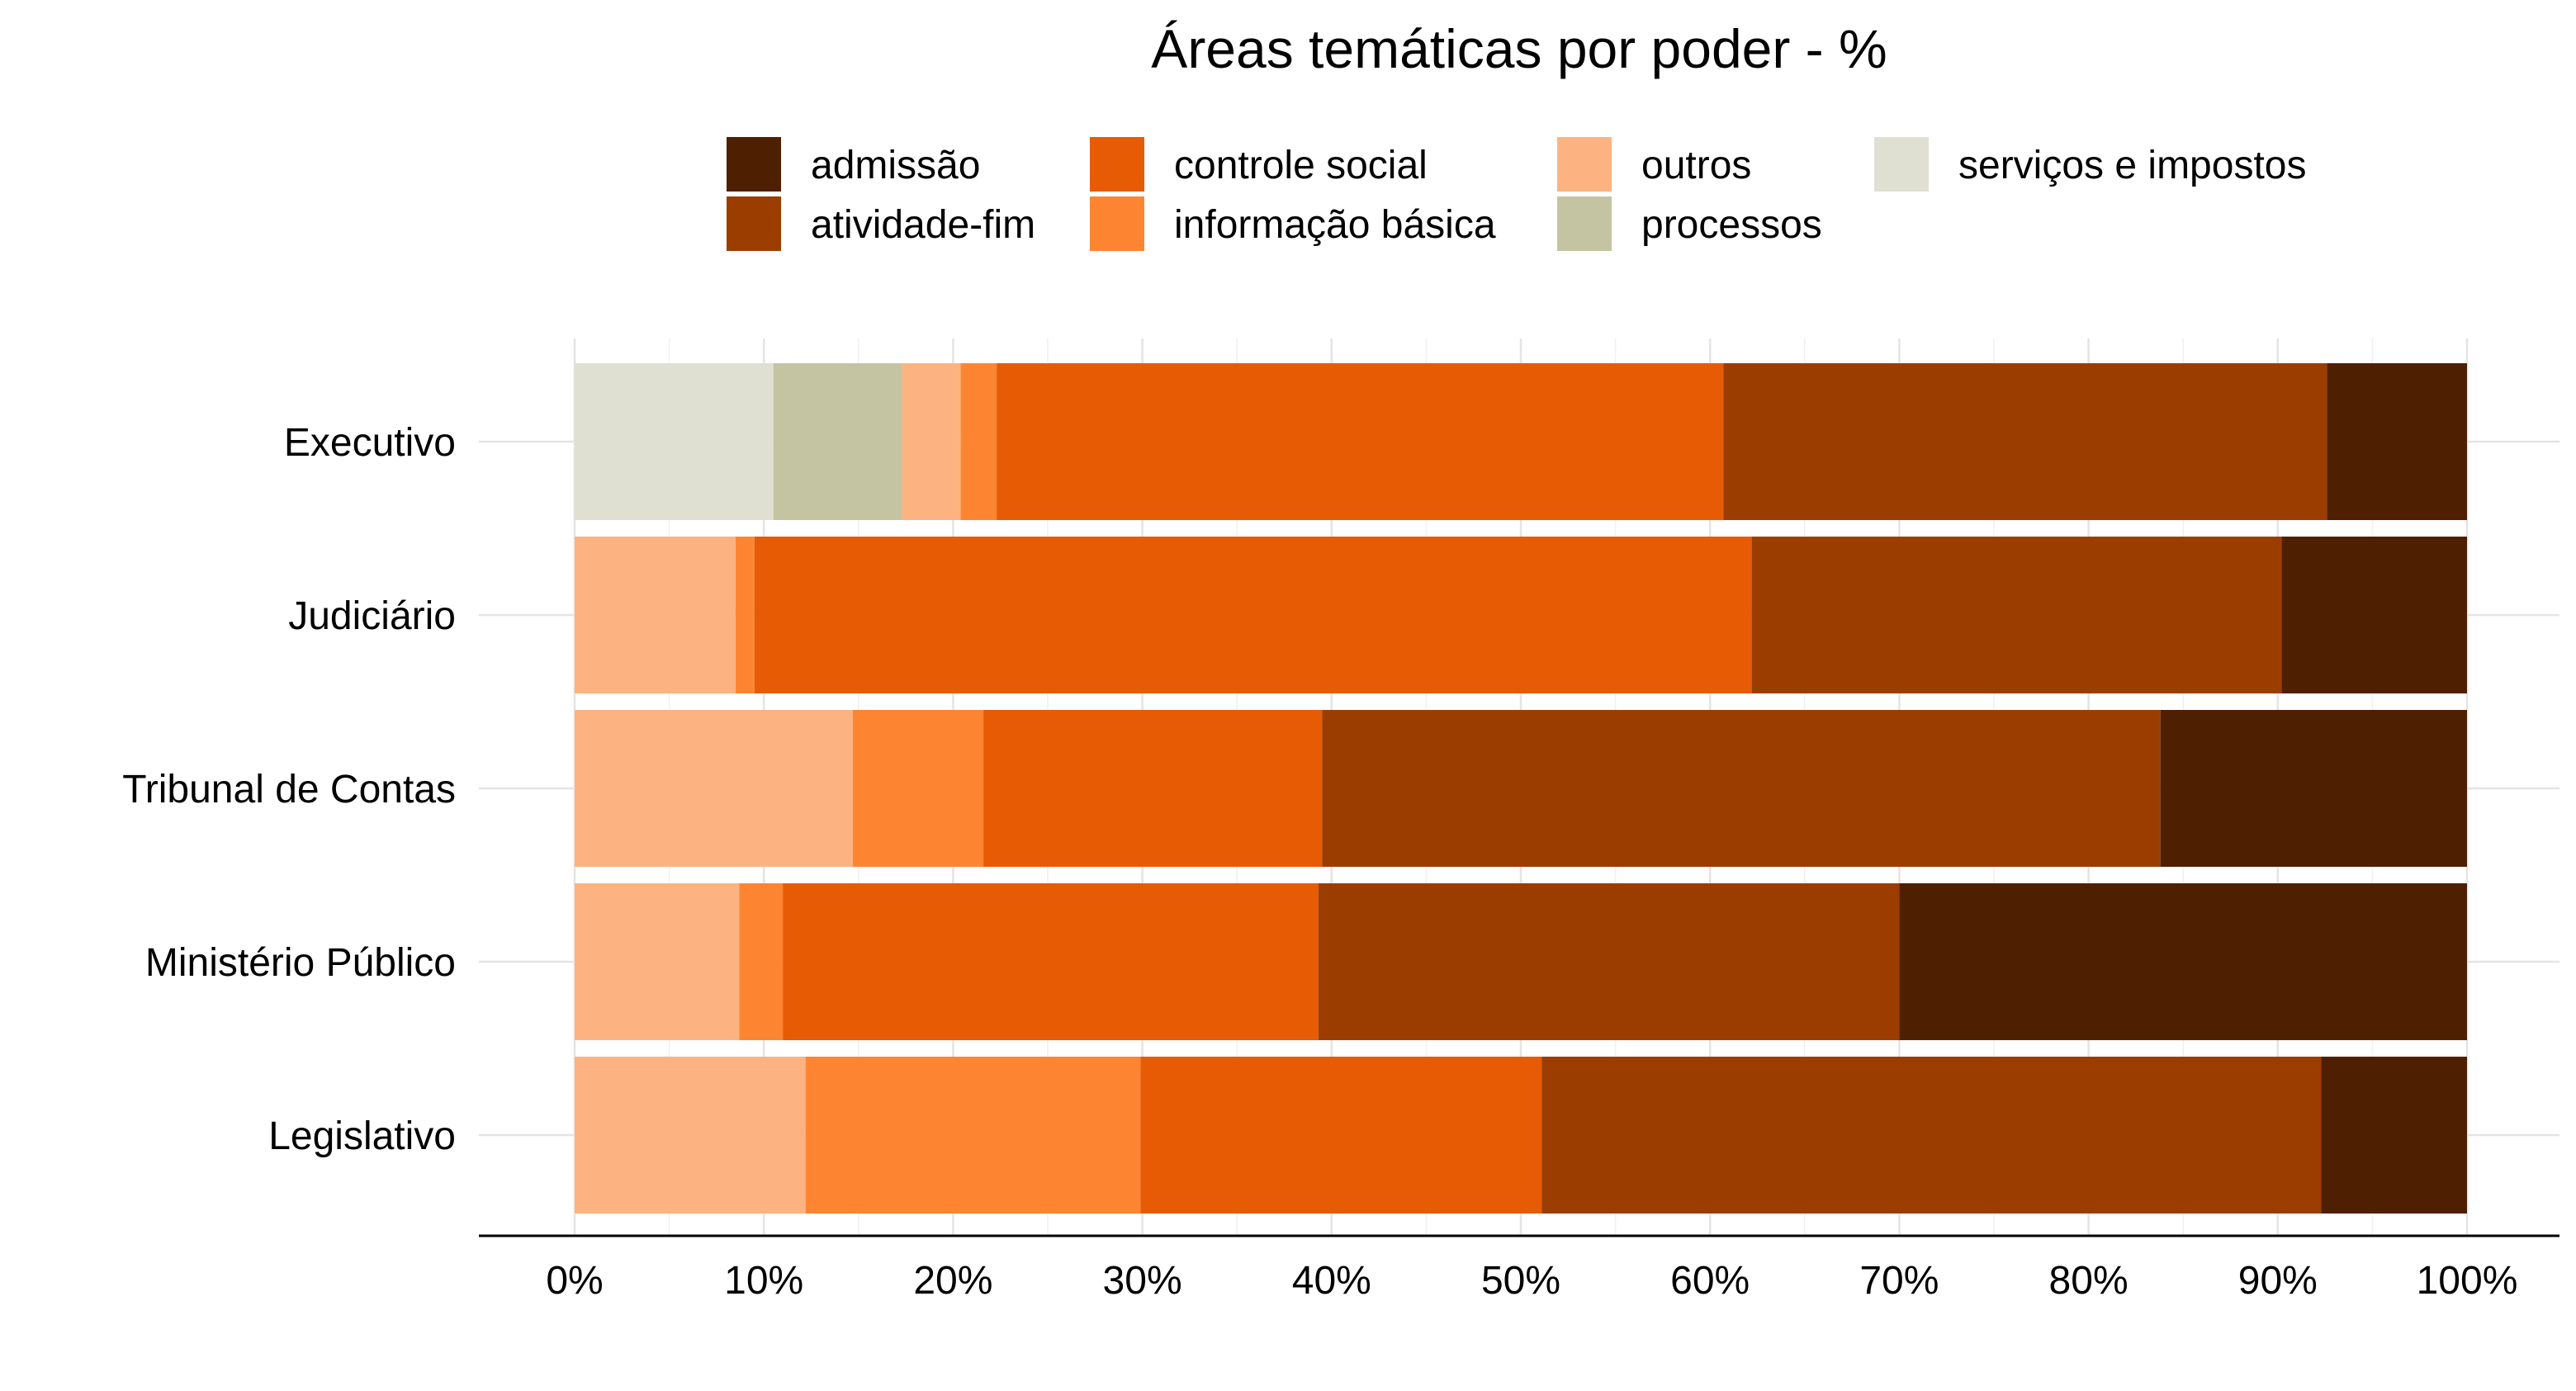 The height and width of the screenshot is (1391, 2576). Describe the element at coordinates (362, 1136) in the screenshot. I see `y-label-legislativo: Legislativo` at that location.